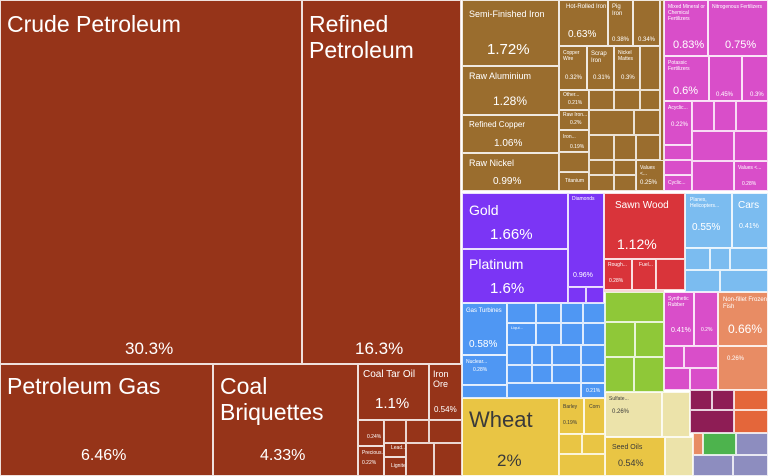  What do you see at coordinates (627, 68) in the screenshot?
I see `treemap-cell: Nickel Mattes 0.3%` at bounding box center [627, 68].